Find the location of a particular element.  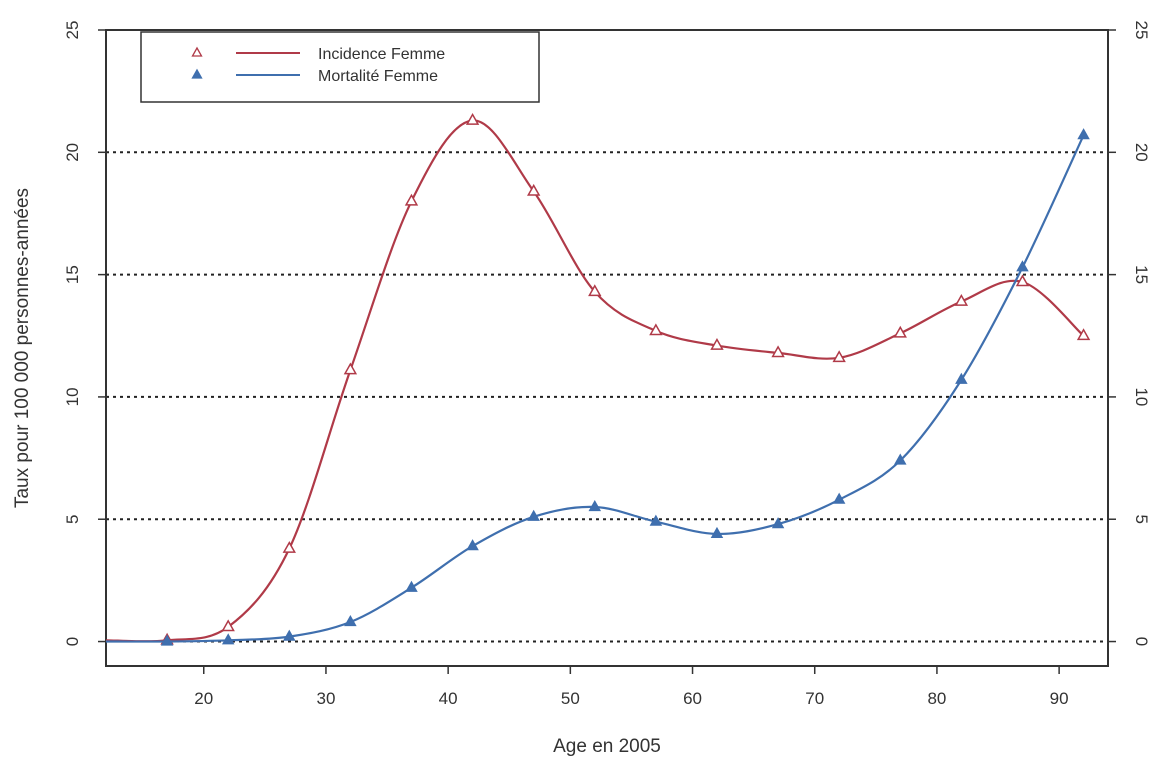

y-tick-label-left: 15 is located at coordinates (72, 274).